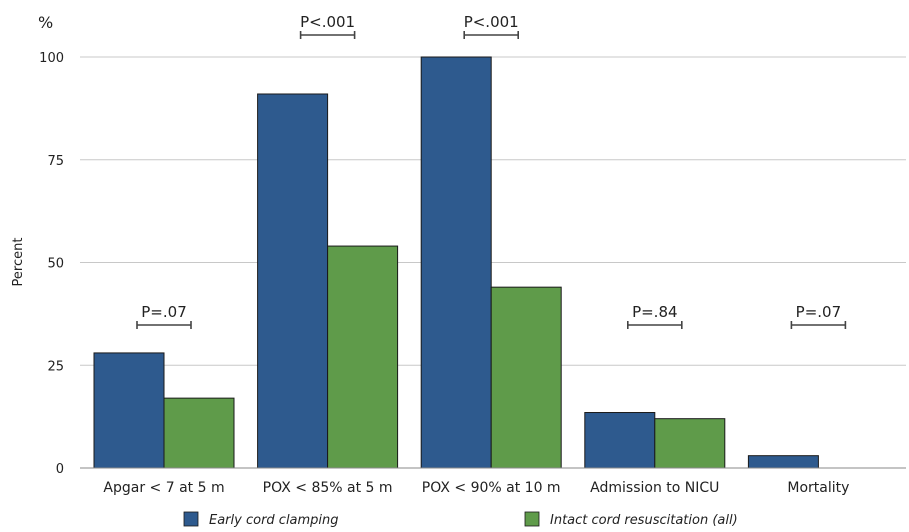  I want to click on y-tick-25: 25, so click(55, 366).